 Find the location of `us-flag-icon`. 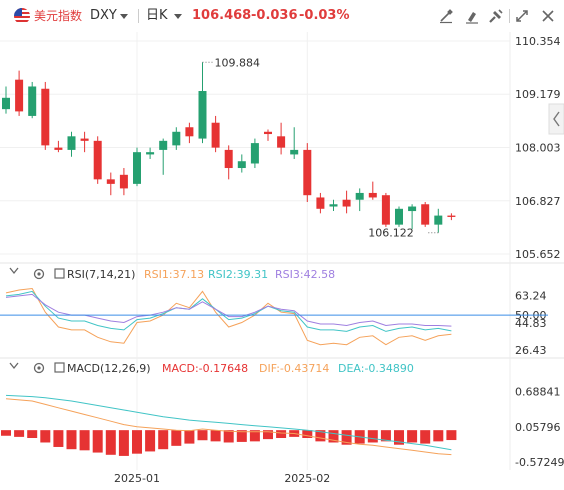

us-flag-icon is located at coordinates (22, 16).